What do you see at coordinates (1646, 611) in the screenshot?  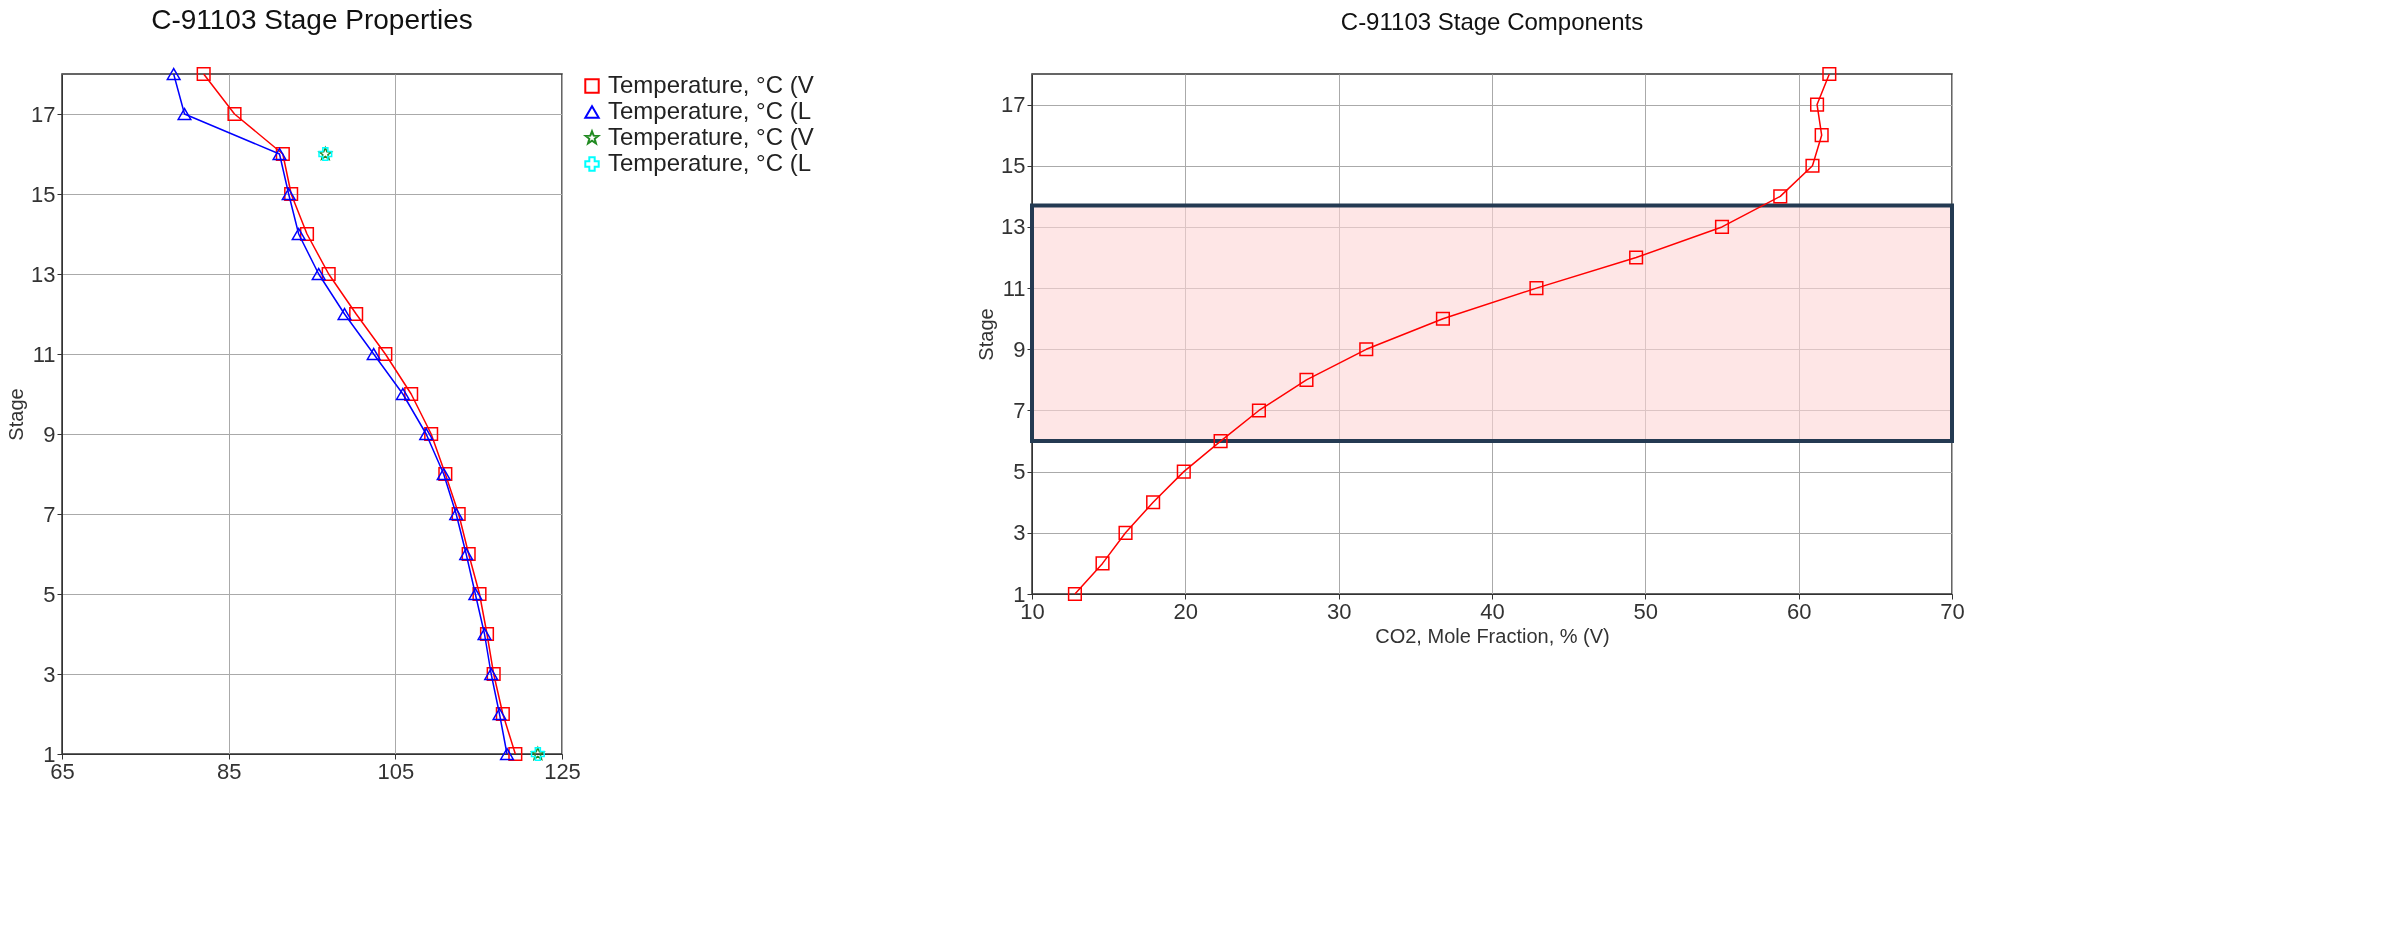 I see `x-tick-label: 50` at bounding box center [1646, 611].